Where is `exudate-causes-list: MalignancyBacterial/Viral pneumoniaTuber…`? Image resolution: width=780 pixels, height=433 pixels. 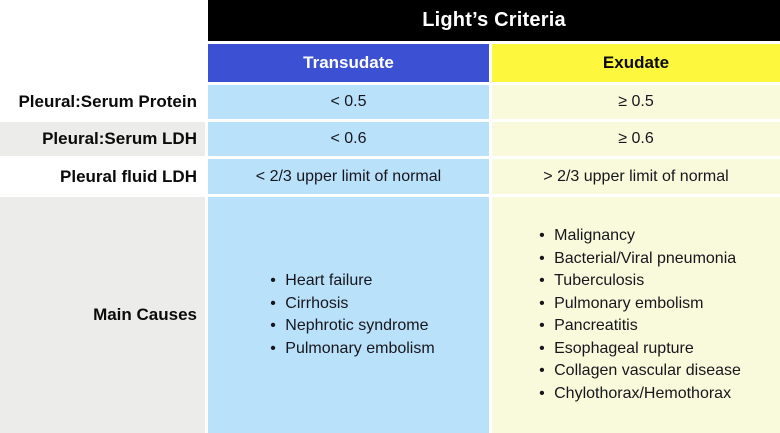 exudate-causes-list: MalignancyBacterial/Viral pneumoniaTuber… is located at coordinates (640, 315).